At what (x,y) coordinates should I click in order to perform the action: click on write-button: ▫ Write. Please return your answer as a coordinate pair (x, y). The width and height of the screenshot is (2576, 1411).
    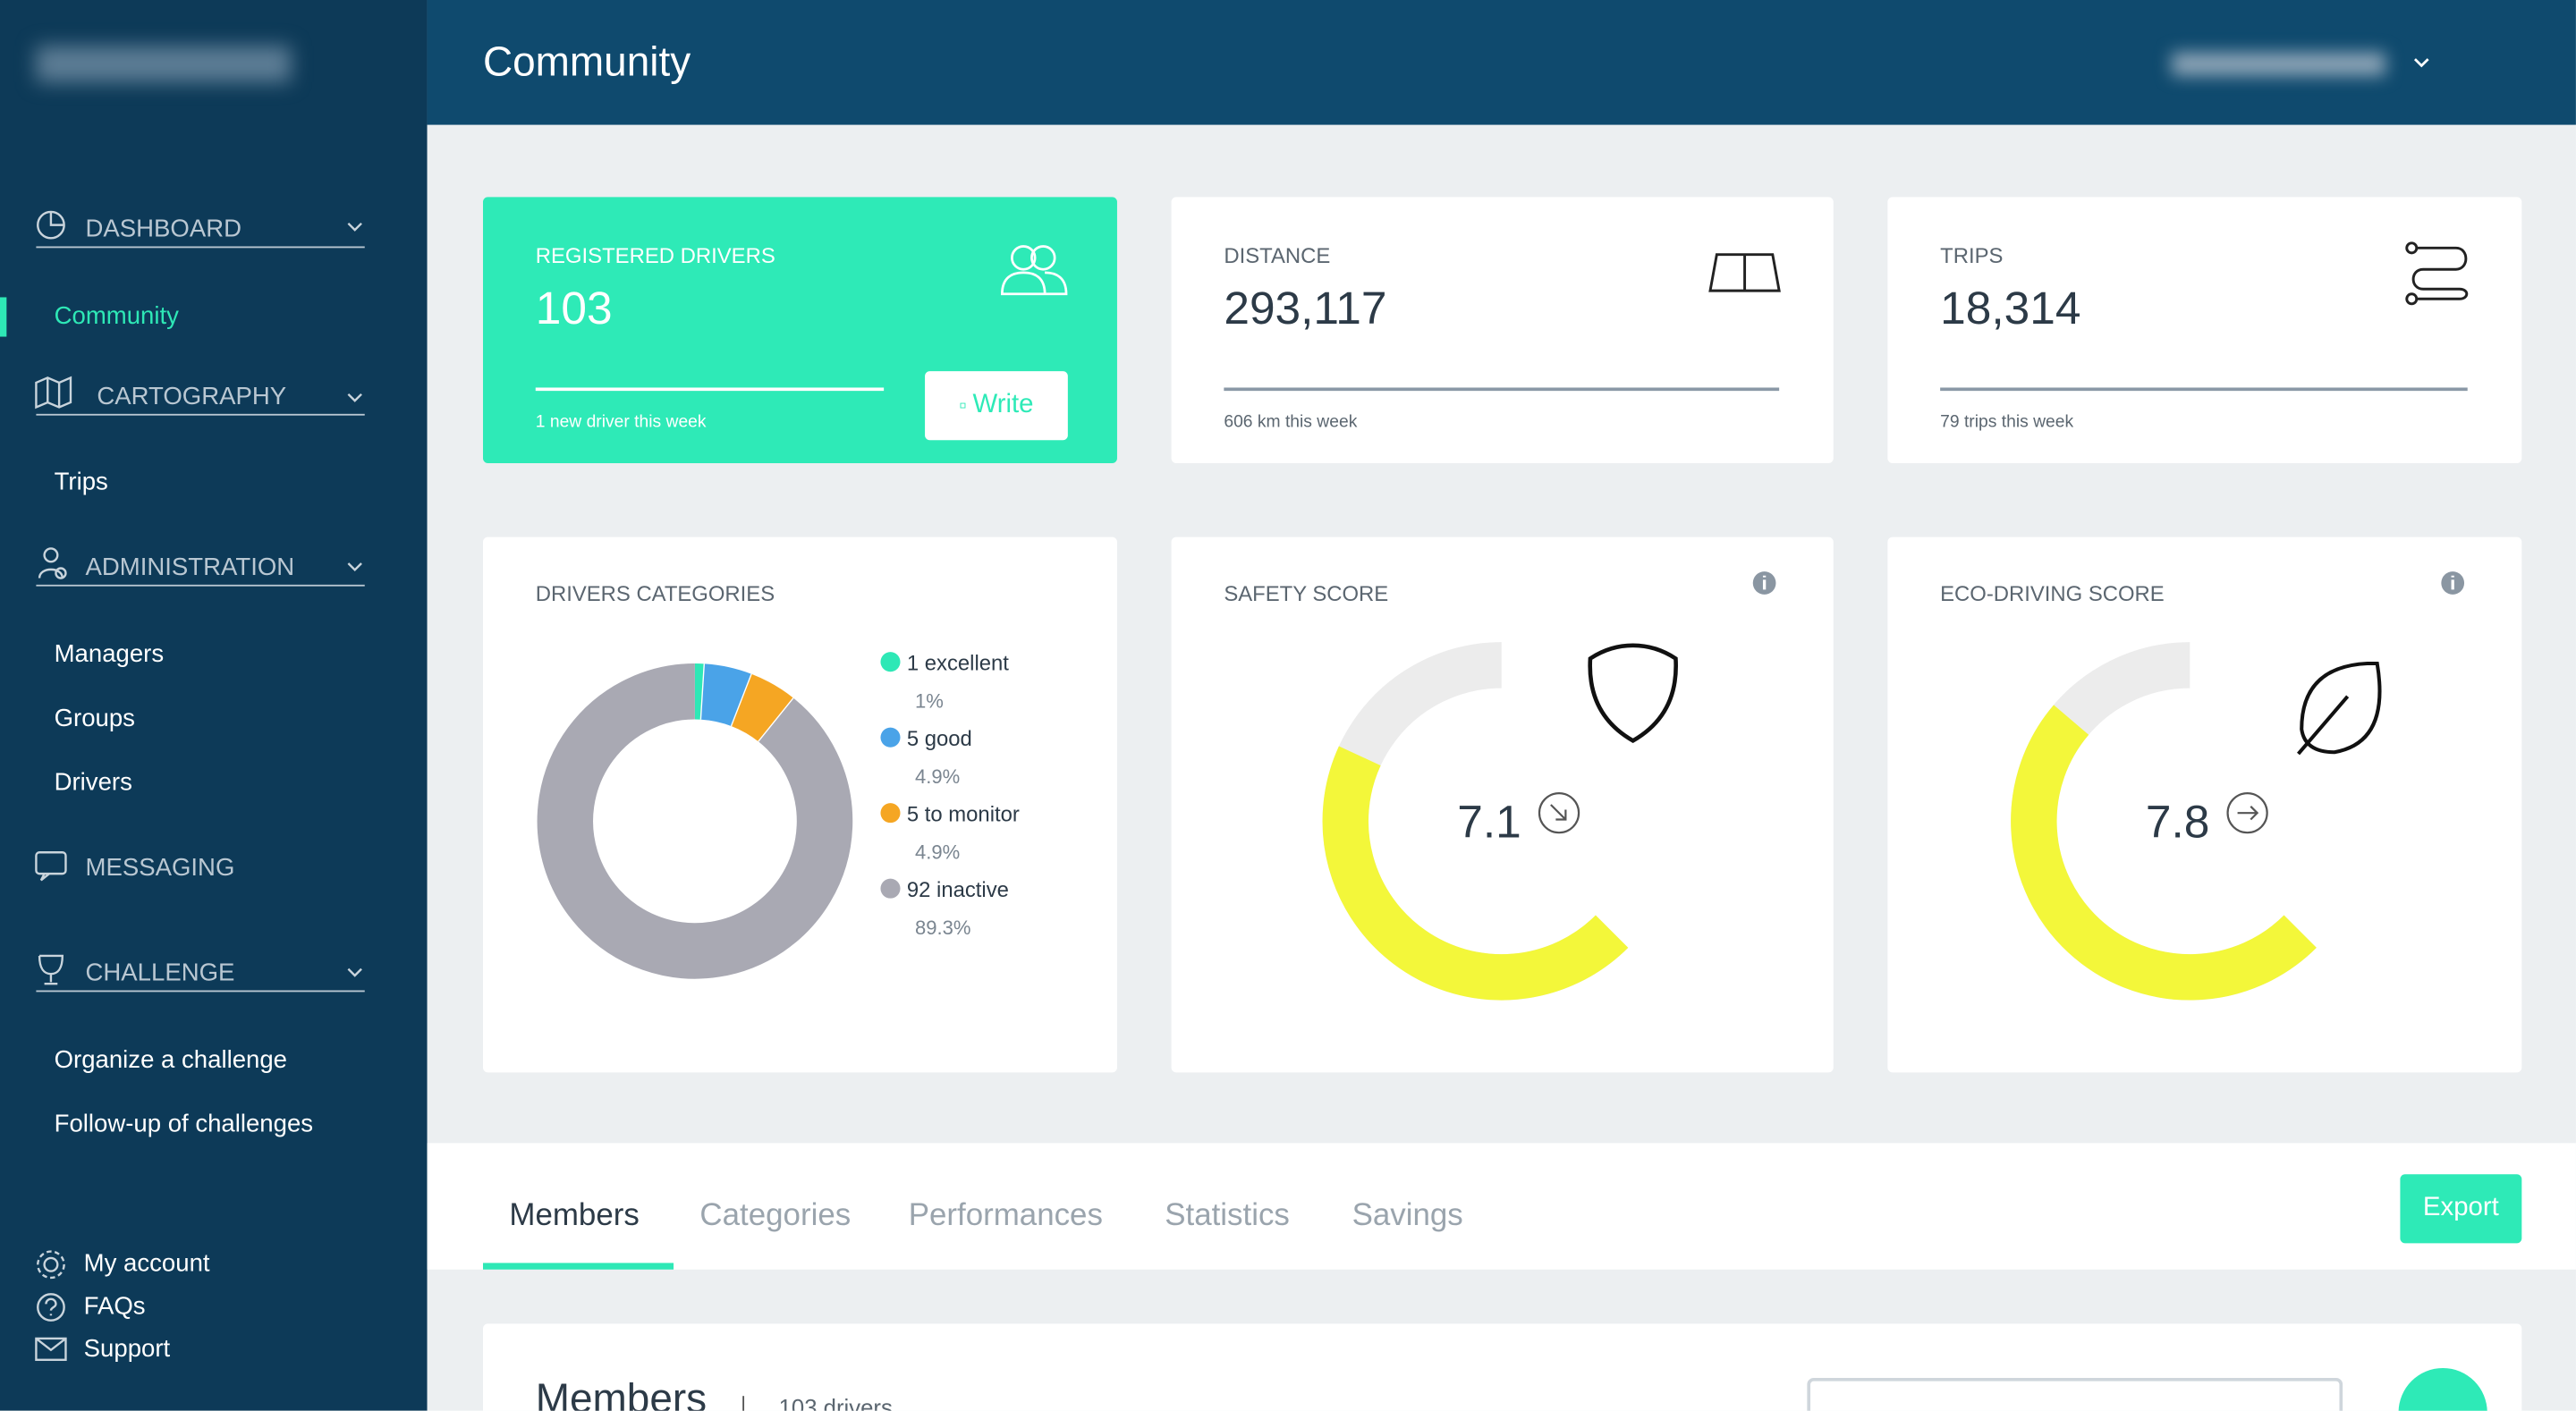
    Looking at the image, I should click on (996, 406).